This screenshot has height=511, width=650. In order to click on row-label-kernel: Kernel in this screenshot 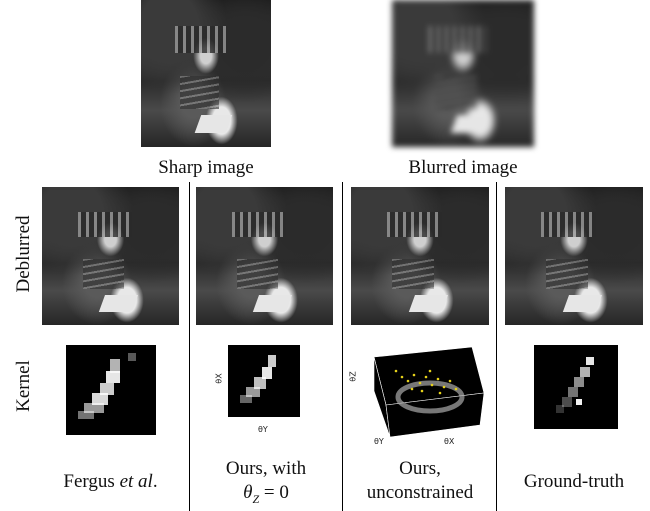, I will do `click(23, 386)`.